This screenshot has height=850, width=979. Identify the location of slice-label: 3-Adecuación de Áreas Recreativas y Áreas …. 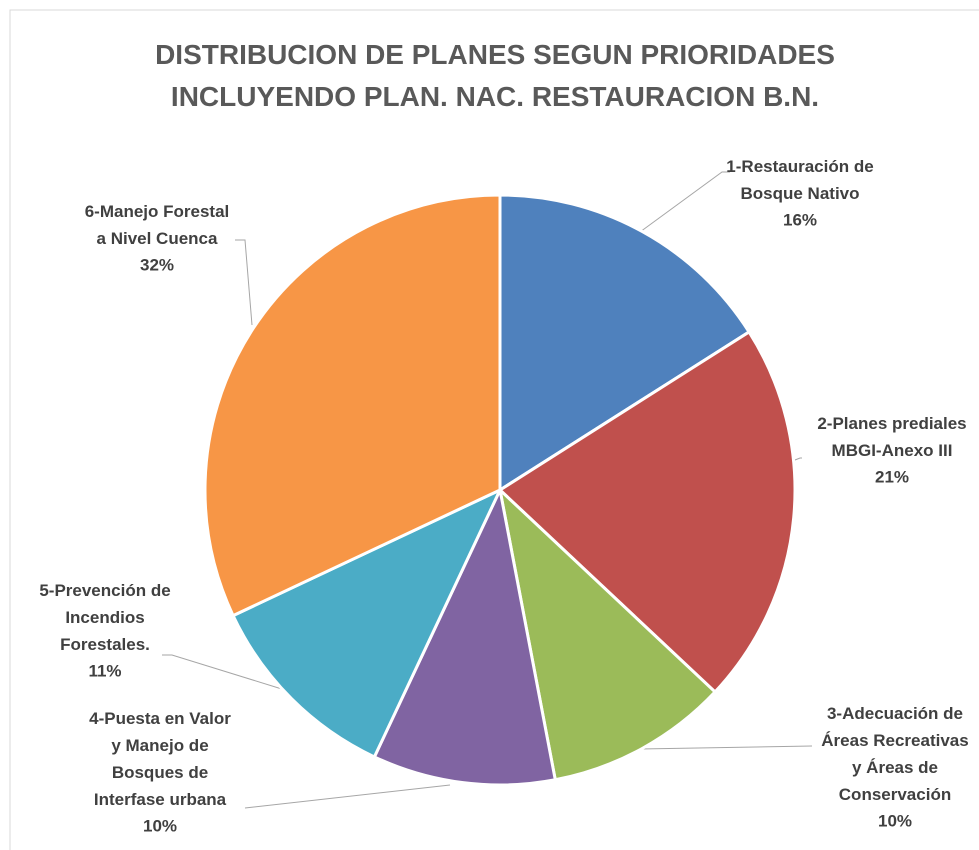
(894, 754).